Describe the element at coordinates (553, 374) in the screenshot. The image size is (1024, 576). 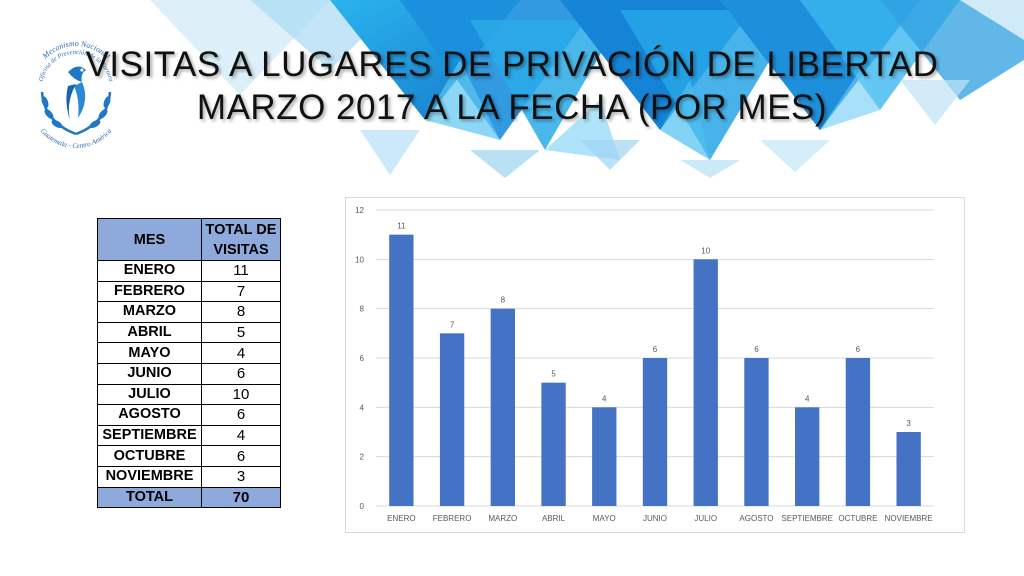
I see `data-label: 5` at that location.